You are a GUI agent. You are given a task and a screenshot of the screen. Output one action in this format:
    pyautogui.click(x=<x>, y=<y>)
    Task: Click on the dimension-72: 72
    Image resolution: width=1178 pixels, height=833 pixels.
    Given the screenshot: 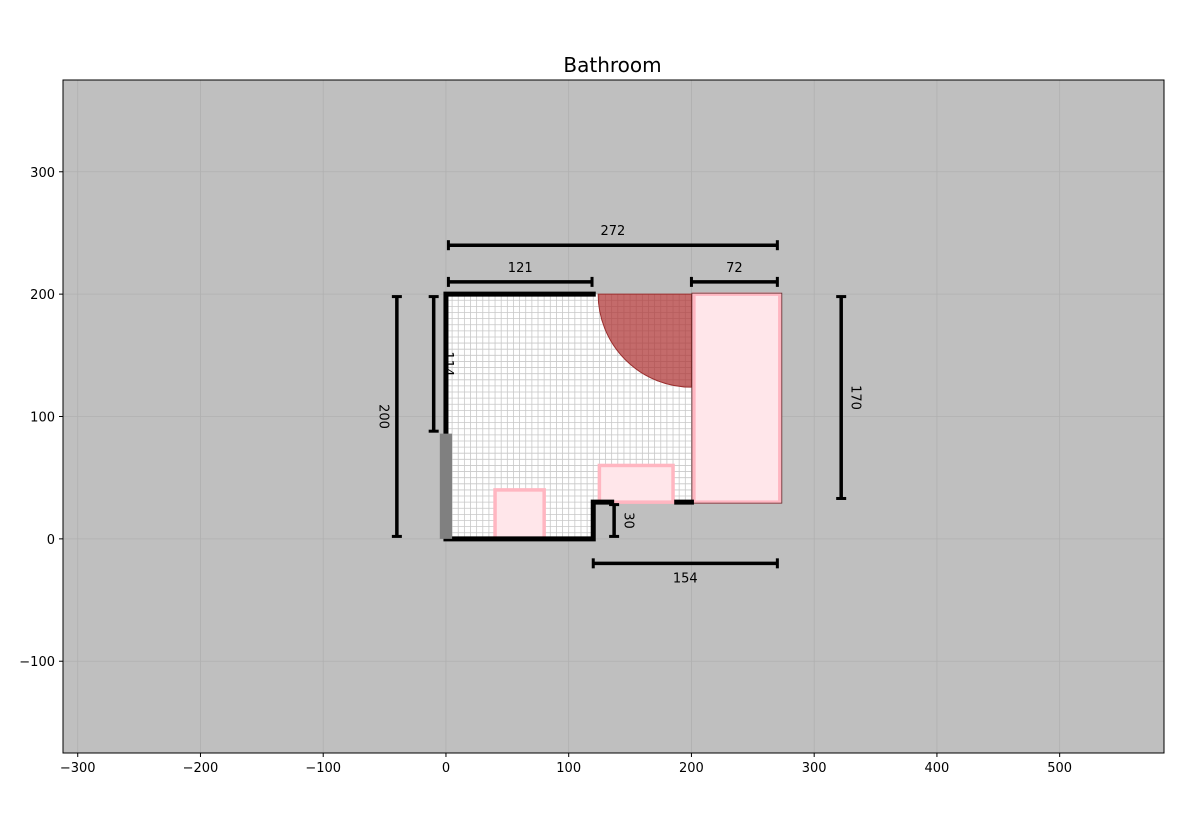 What is the action you would take?
    pyautogui.click(x=734, y=274)
    